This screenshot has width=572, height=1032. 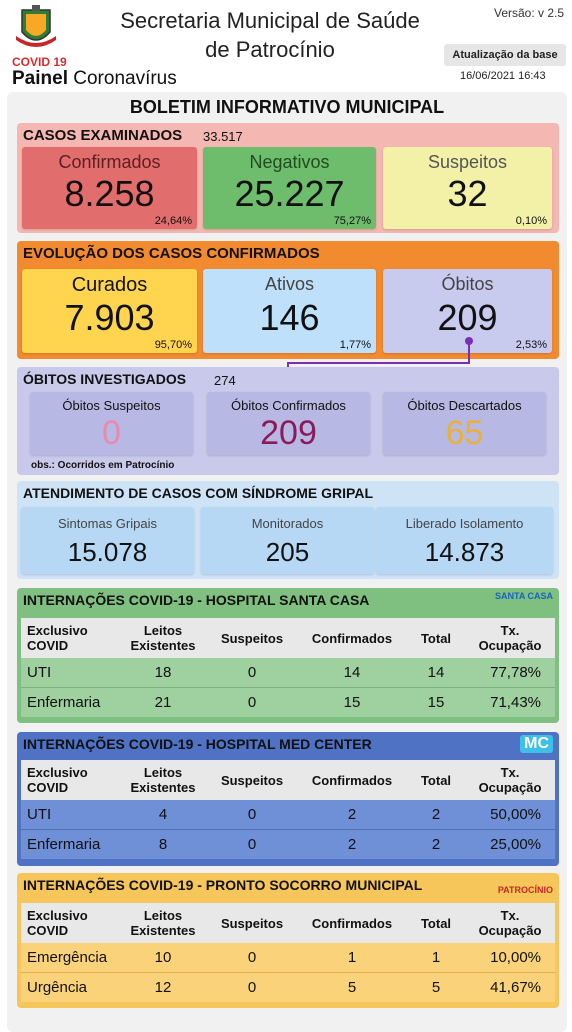 What do you see at coordinates (352, 221) in the screenshot?
I see `negativos-pct: 75,27%` at bounding box center [352, 221].